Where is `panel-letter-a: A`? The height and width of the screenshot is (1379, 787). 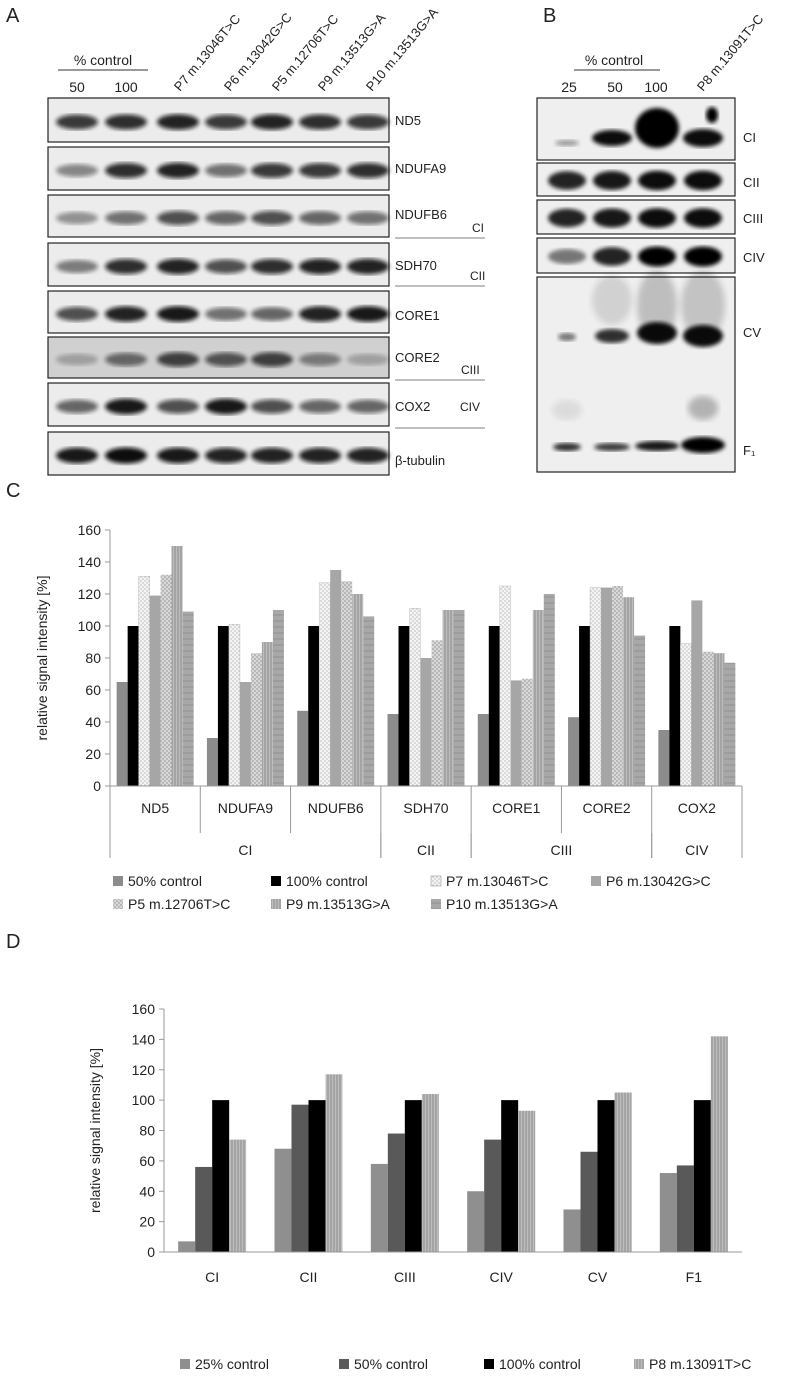
panel-letter-a: A is located at coordinates (13, 16).